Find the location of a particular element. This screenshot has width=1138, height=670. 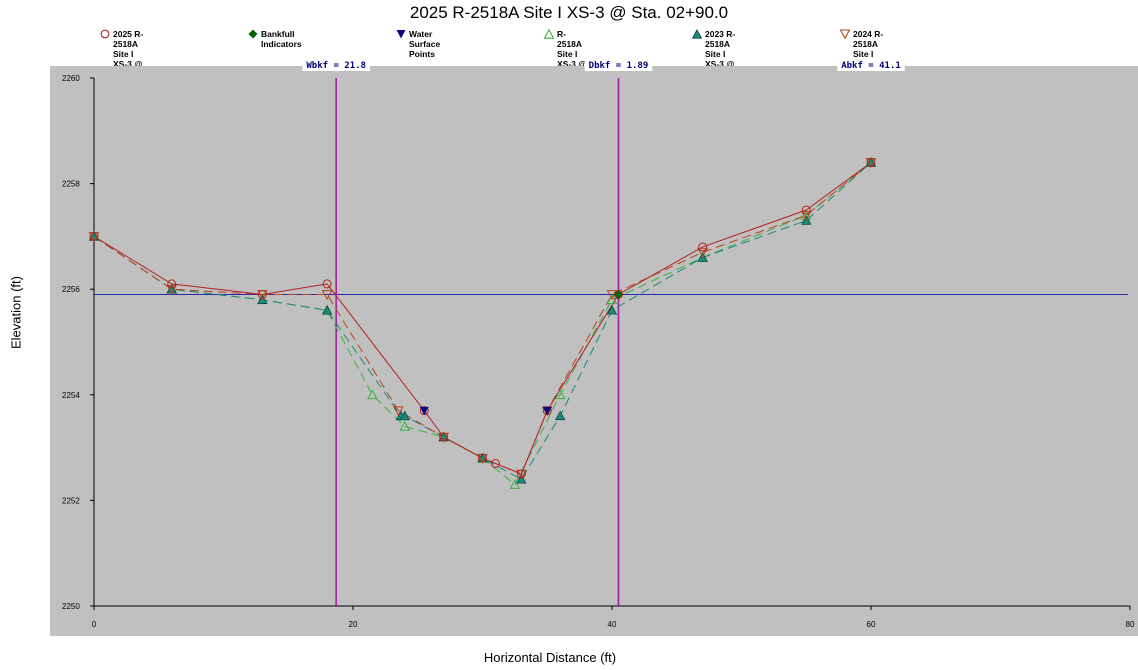

vline-label: Wbkf = 21.8 is located at coordinates (336, 66).